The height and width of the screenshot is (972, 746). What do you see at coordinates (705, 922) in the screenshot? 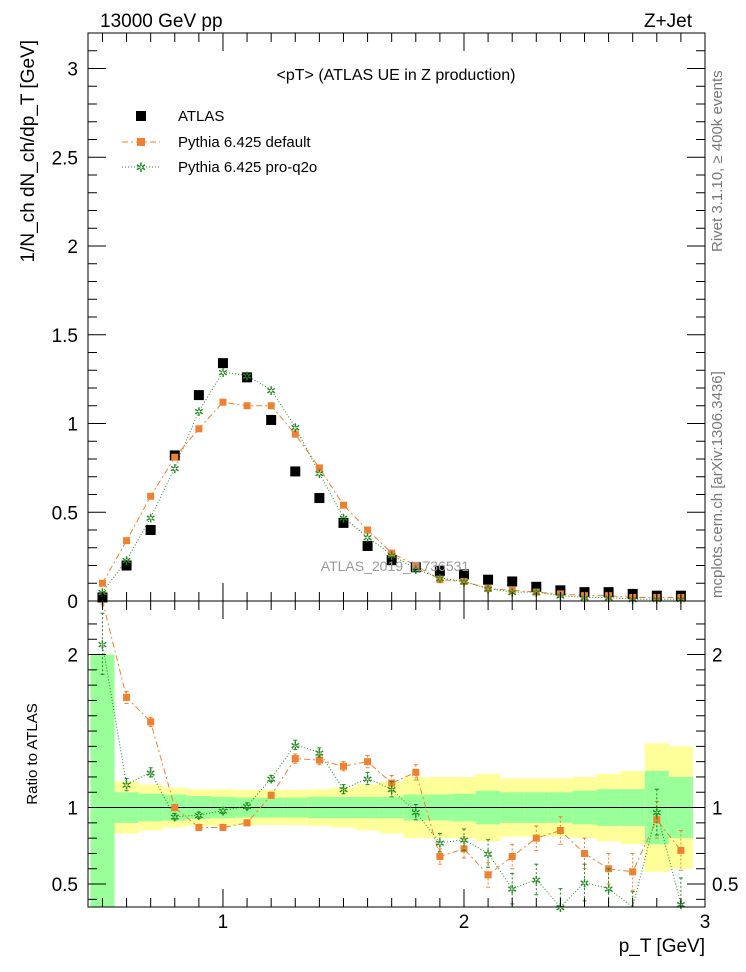
I see `x-tick-label: 3` at bounding box center [705, 922].